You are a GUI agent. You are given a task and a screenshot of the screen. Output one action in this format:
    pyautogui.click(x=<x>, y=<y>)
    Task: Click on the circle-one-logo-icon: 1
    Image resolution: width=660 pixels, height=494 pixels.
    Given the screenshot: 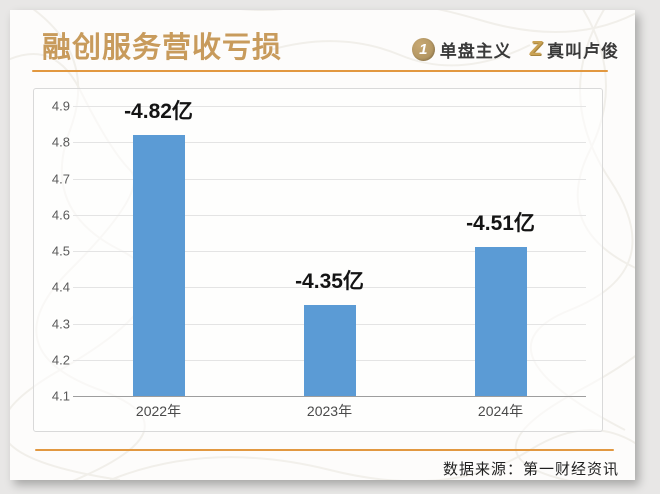 What is the action you would take?
    pyautogui.click(x=423, y=49)
    